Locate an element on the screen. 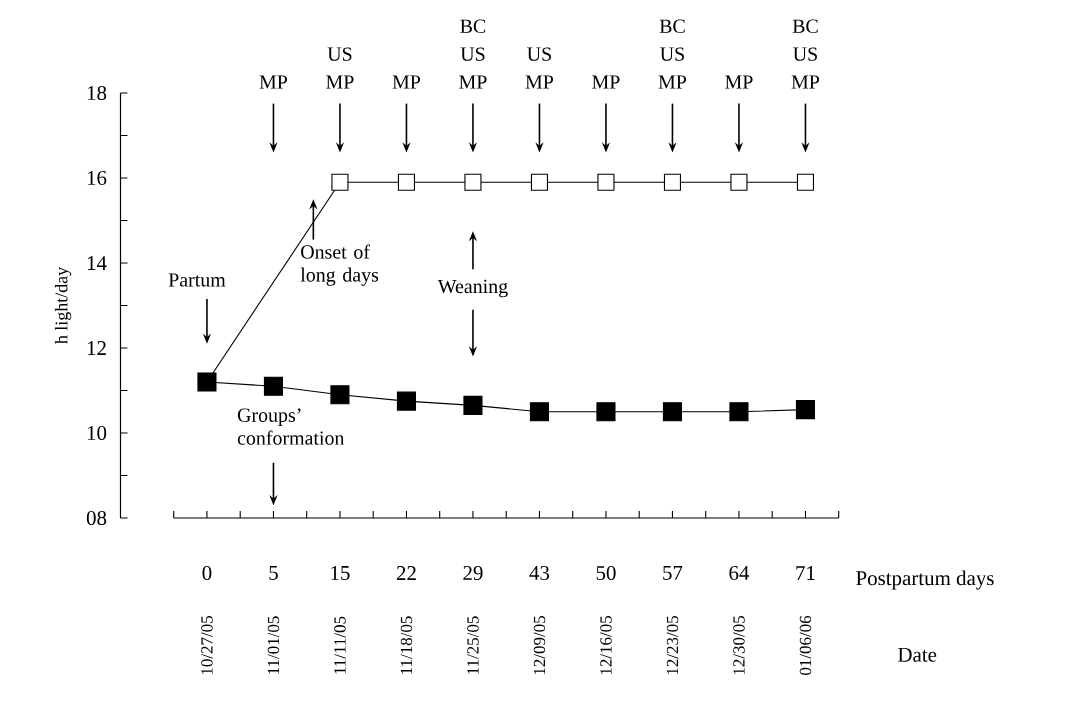 The height and width of the screenshot is (703, 1081). x-axis-title: Postpartum days is located at coordinates (925, 580).